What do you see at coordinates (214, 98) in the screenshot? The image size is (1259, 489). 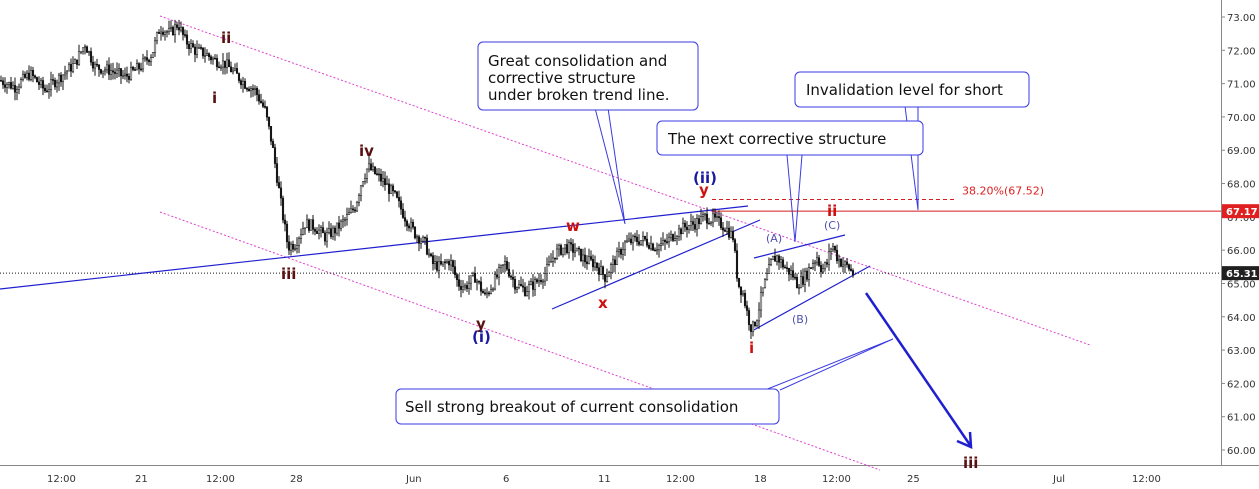 I see `wave-label: i` at bounding box center [214, 98].